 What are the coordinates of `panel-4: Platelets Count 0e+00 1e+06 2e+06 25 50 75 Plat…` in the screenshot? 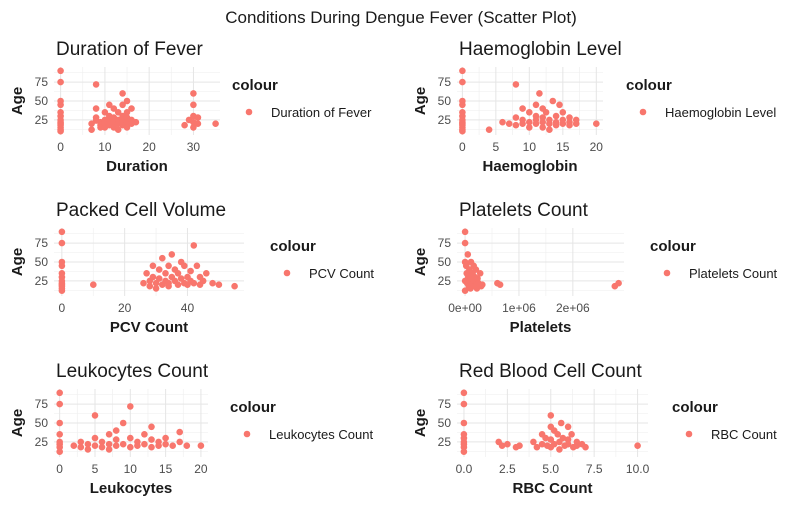 It's located at (595, 268).